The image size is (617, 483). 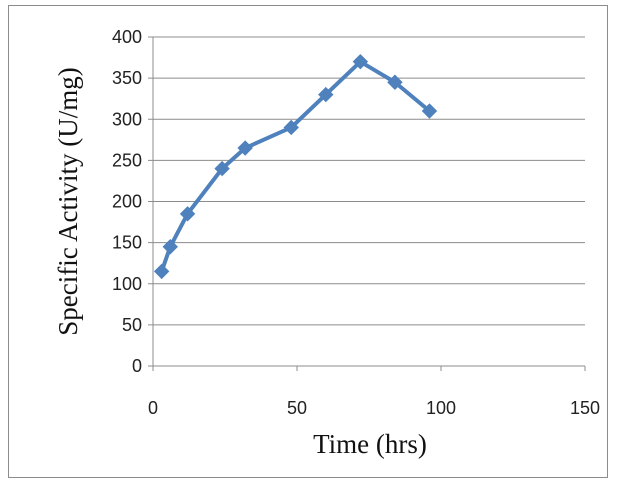 What do you see at coordinates (127, 284) in the screenshot?
I see `y-tick-label: 100` at bounding box center [127, 284].